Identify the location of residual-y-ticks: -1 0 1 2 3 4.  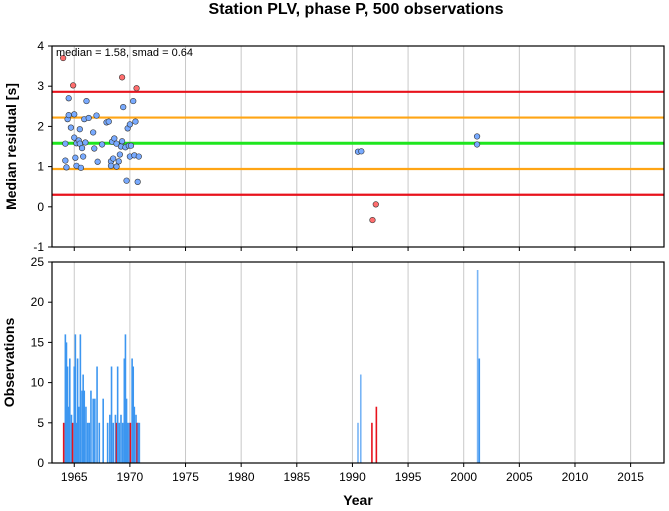
(42, 146).